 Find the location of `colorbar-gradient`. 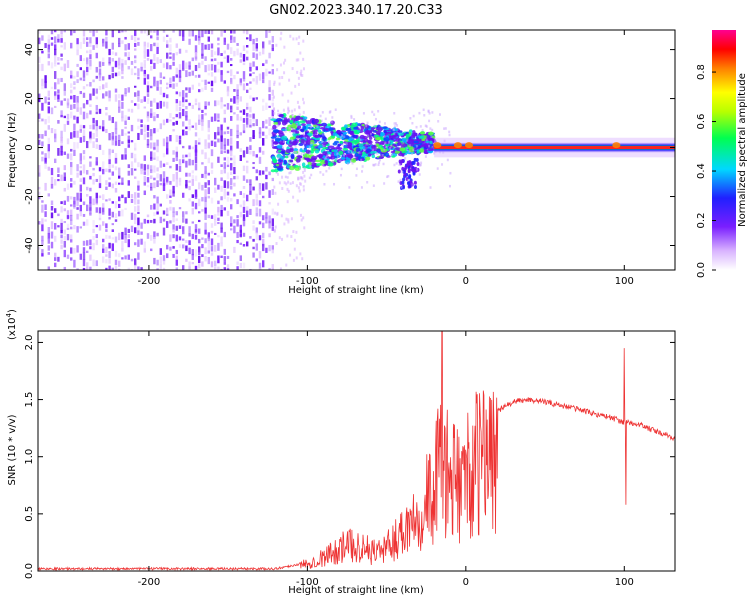

colorbar-gradient is located at coordinates (724, 150).